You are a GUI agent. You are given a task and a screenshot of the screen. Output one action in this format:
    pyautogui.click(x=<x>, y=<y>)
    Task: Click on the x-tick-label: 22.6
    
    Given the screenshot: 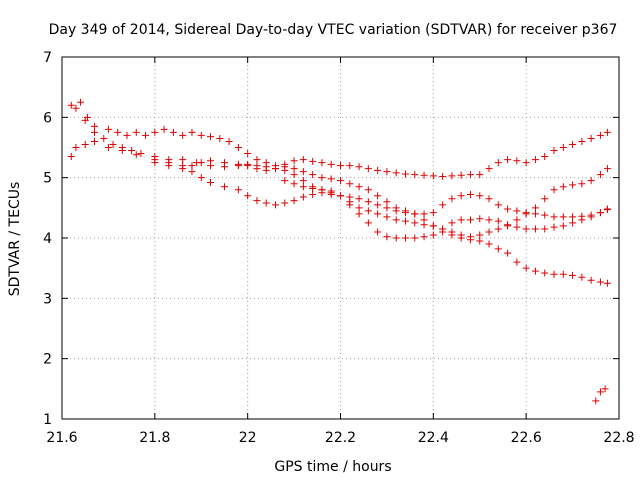 What is the action you would take?
    pyautogui.click(x=526, y=438)
    